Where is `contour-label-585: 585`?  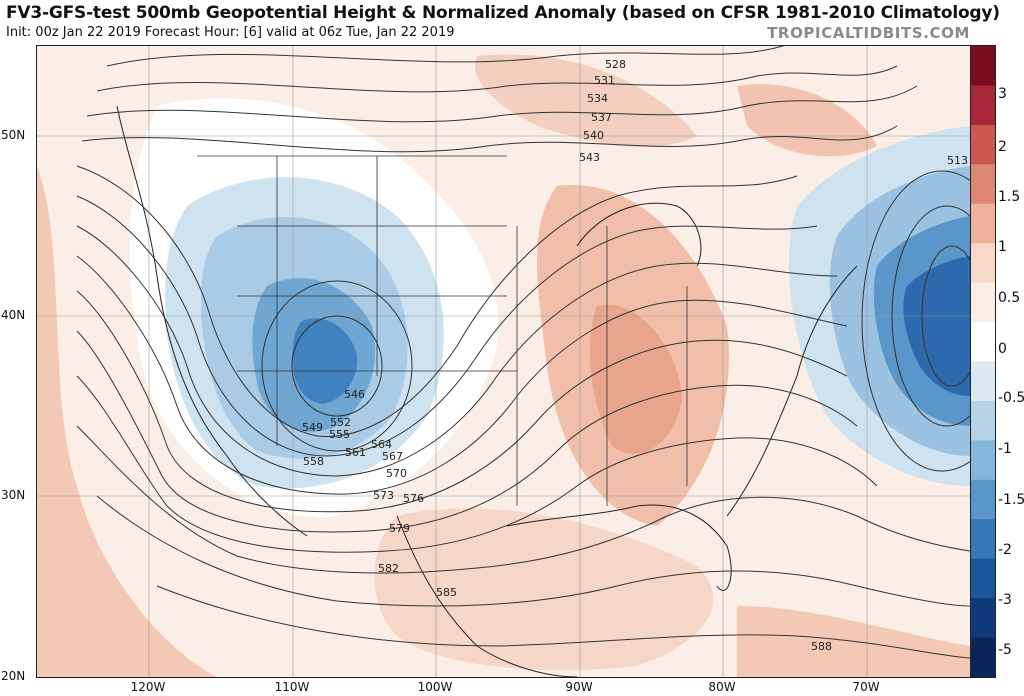
contour-label-585: 585 is located at coordinates (446, 592).